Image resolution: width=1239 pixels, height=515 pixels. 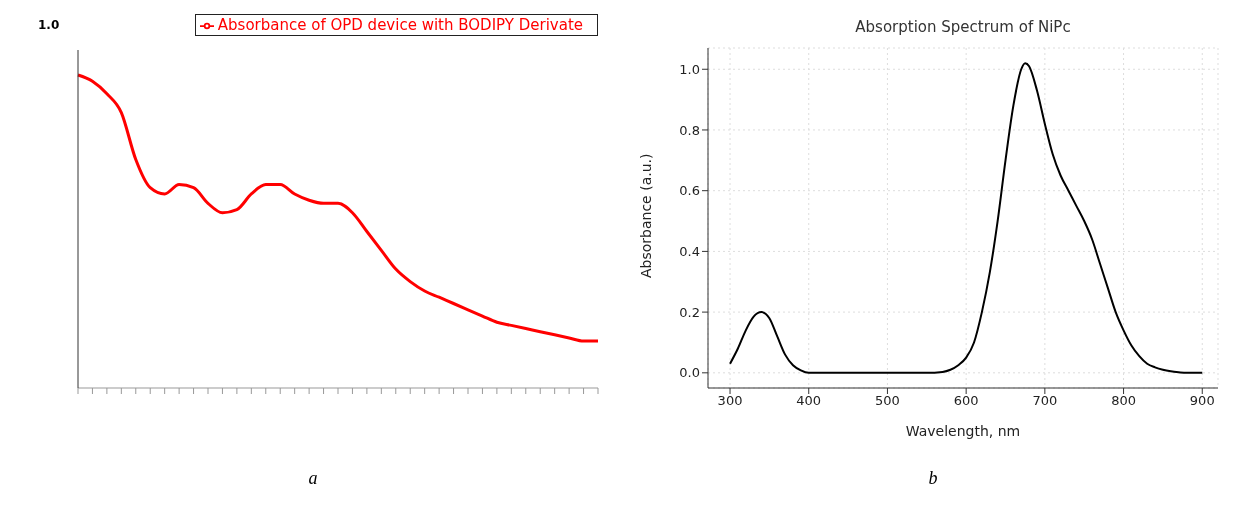 What do you see at coordinates (689, 373) in the screenshot?
I see `y-tick-label: 0.0` at bounding box center [689, 373].